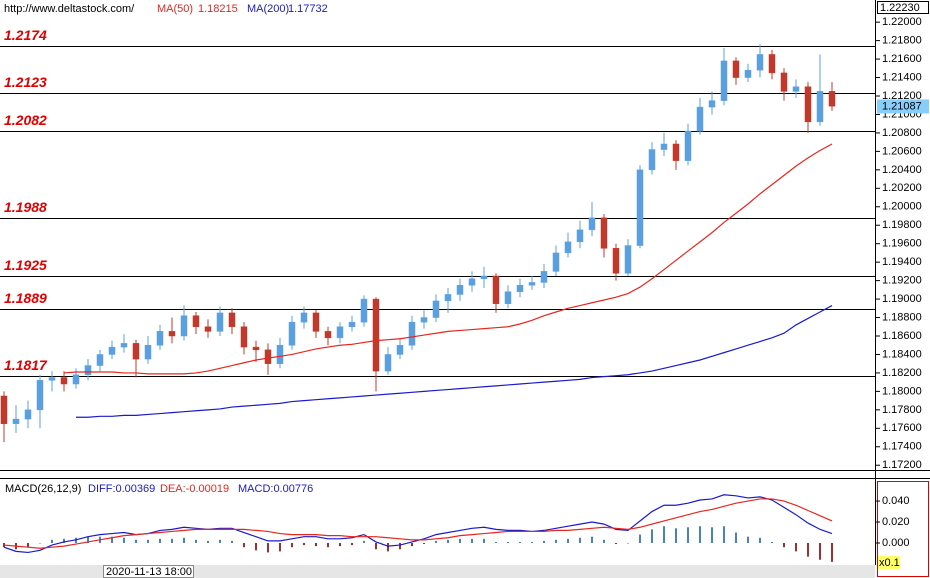 The height and width of the screenshot is (578, 930). Describe the element at coordinates (900, 8) in the screenshot. I see `top-price: 1.22230` at that location.